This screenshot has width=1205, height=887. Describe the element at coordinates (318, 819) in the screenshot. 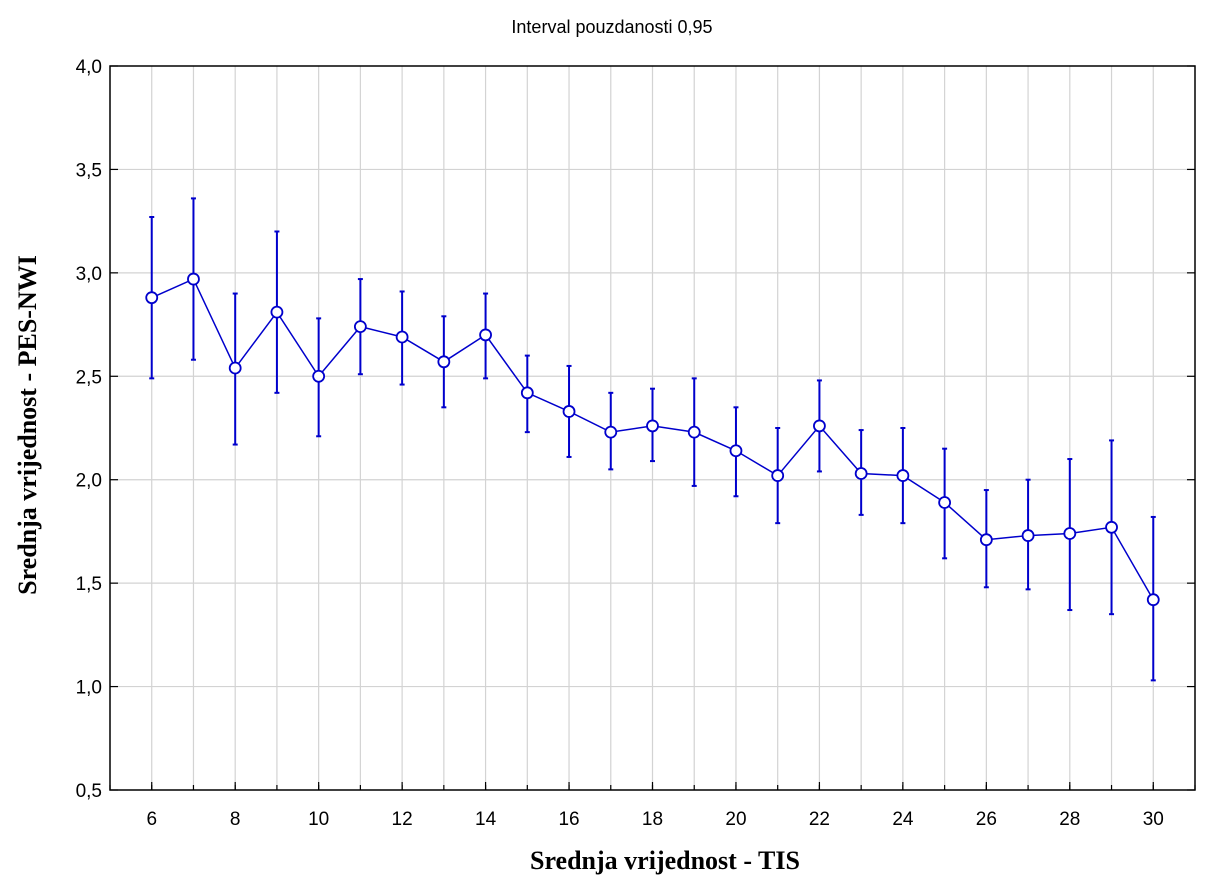

I see `x-tick-label: 10` at that location.